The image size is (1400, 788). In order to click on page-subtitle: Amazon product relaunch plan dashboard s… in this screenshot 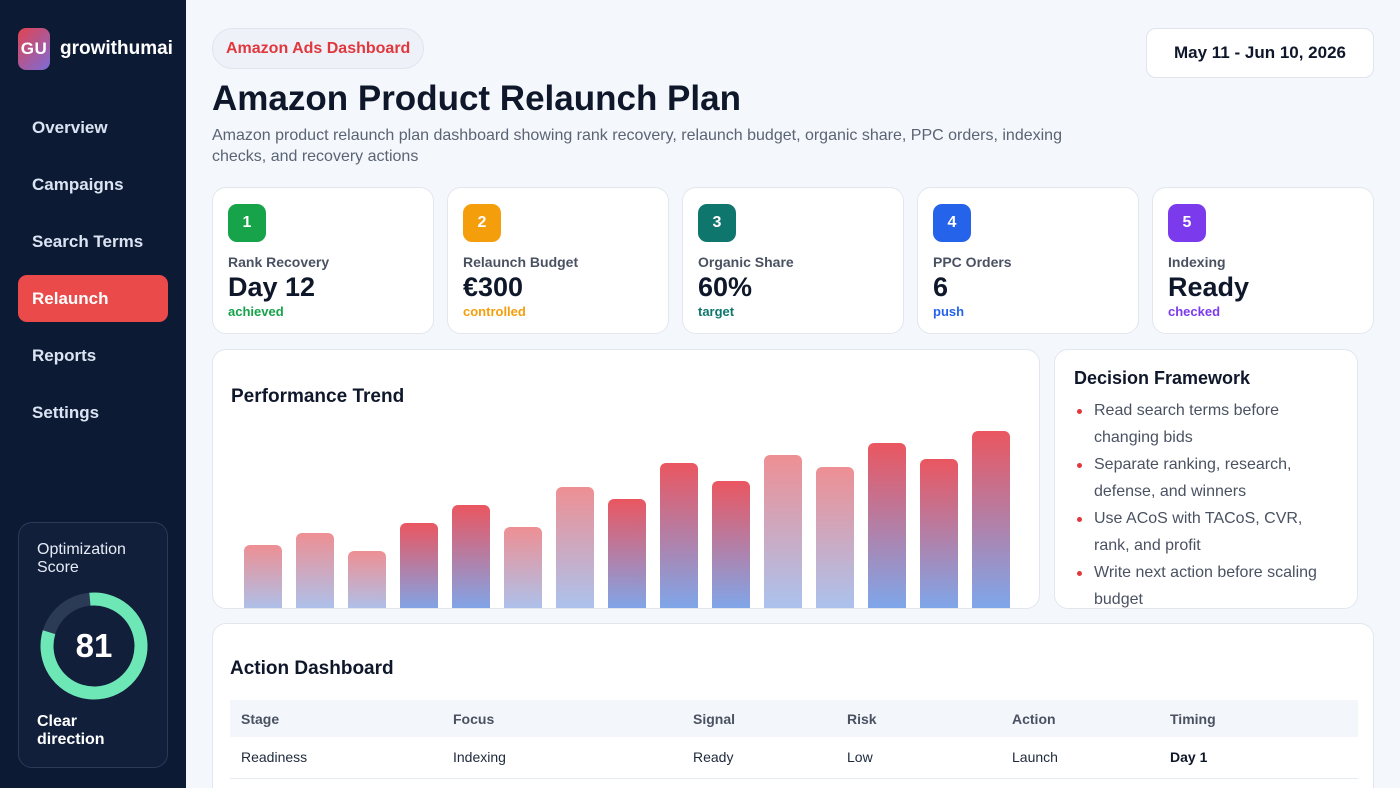, I will do `click(637, 146)`.